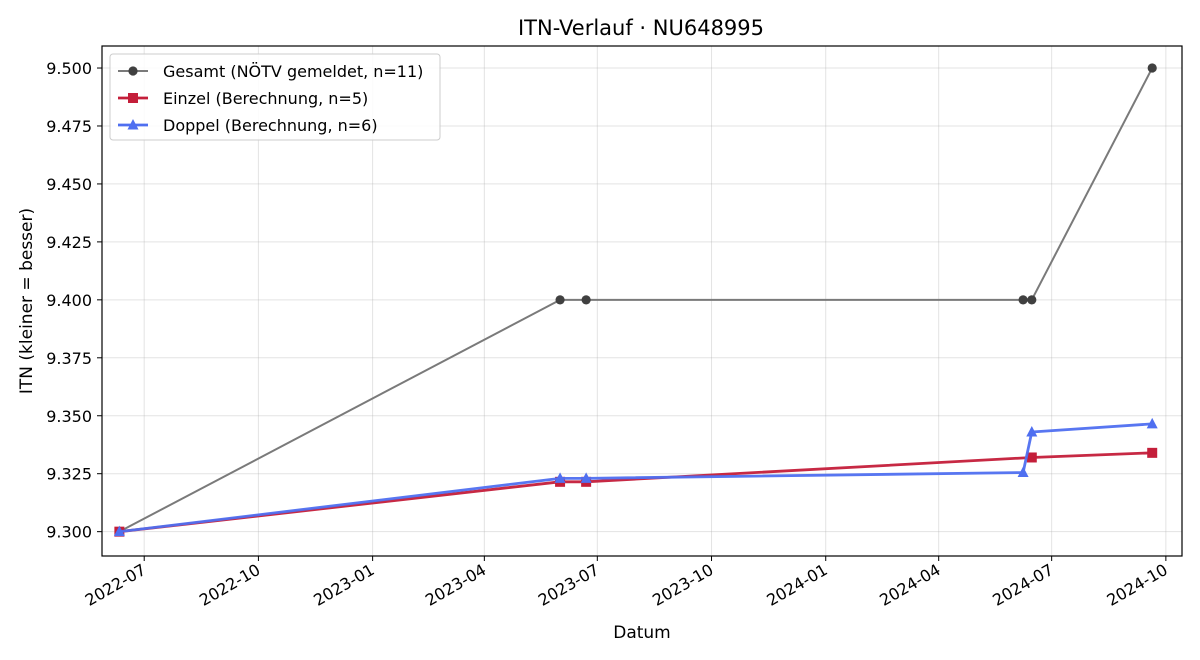 This screenshot has height=660, width=1200. I want to click on legend-box, so click(275, 97).